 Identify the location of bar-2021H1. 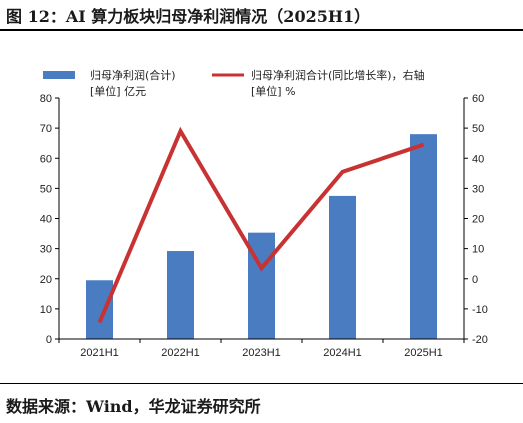
(99, 309).